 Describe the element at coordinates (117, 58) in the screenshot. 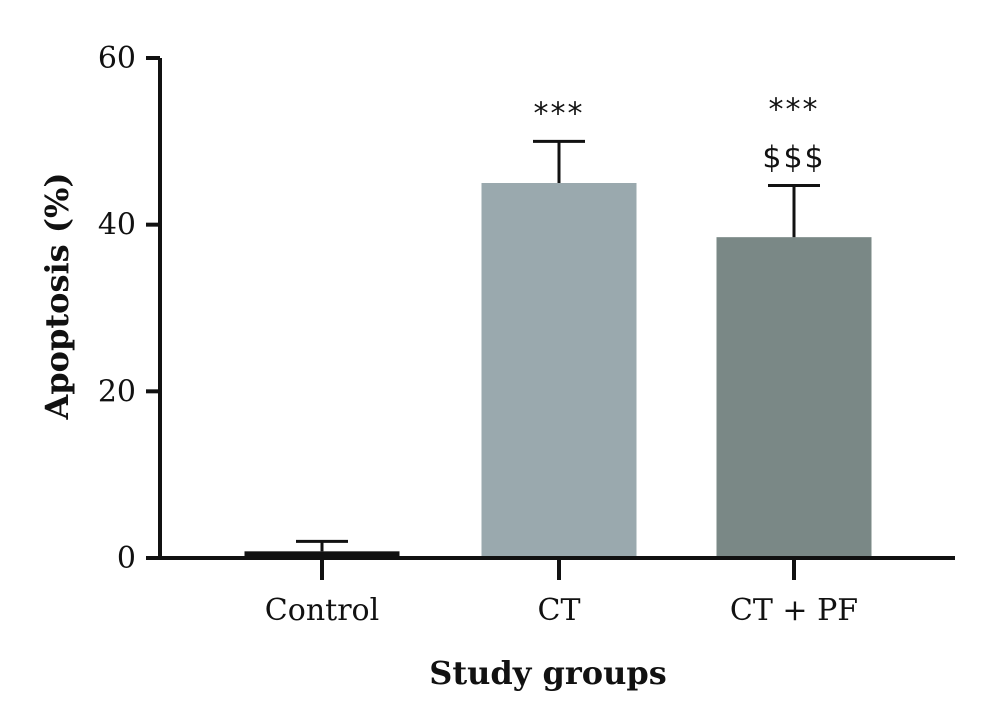

I see `y-tick-label: 60` at that location.